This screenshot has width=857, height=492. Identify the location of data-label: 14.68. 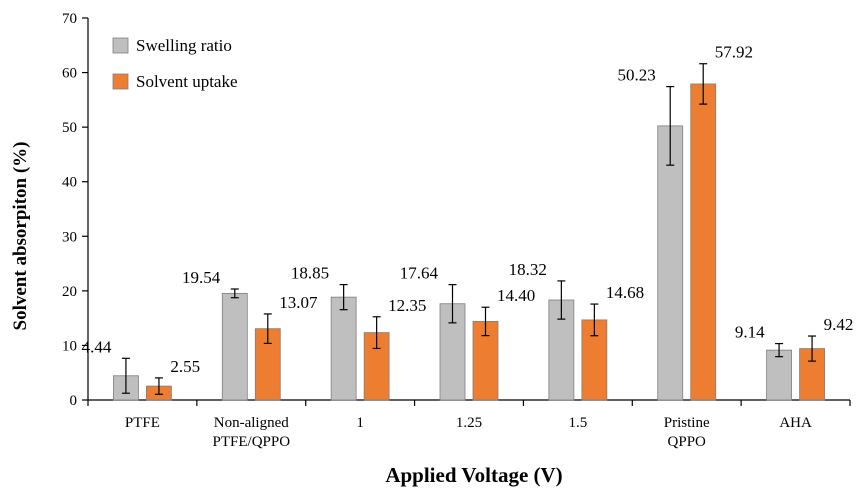
(625, 292).